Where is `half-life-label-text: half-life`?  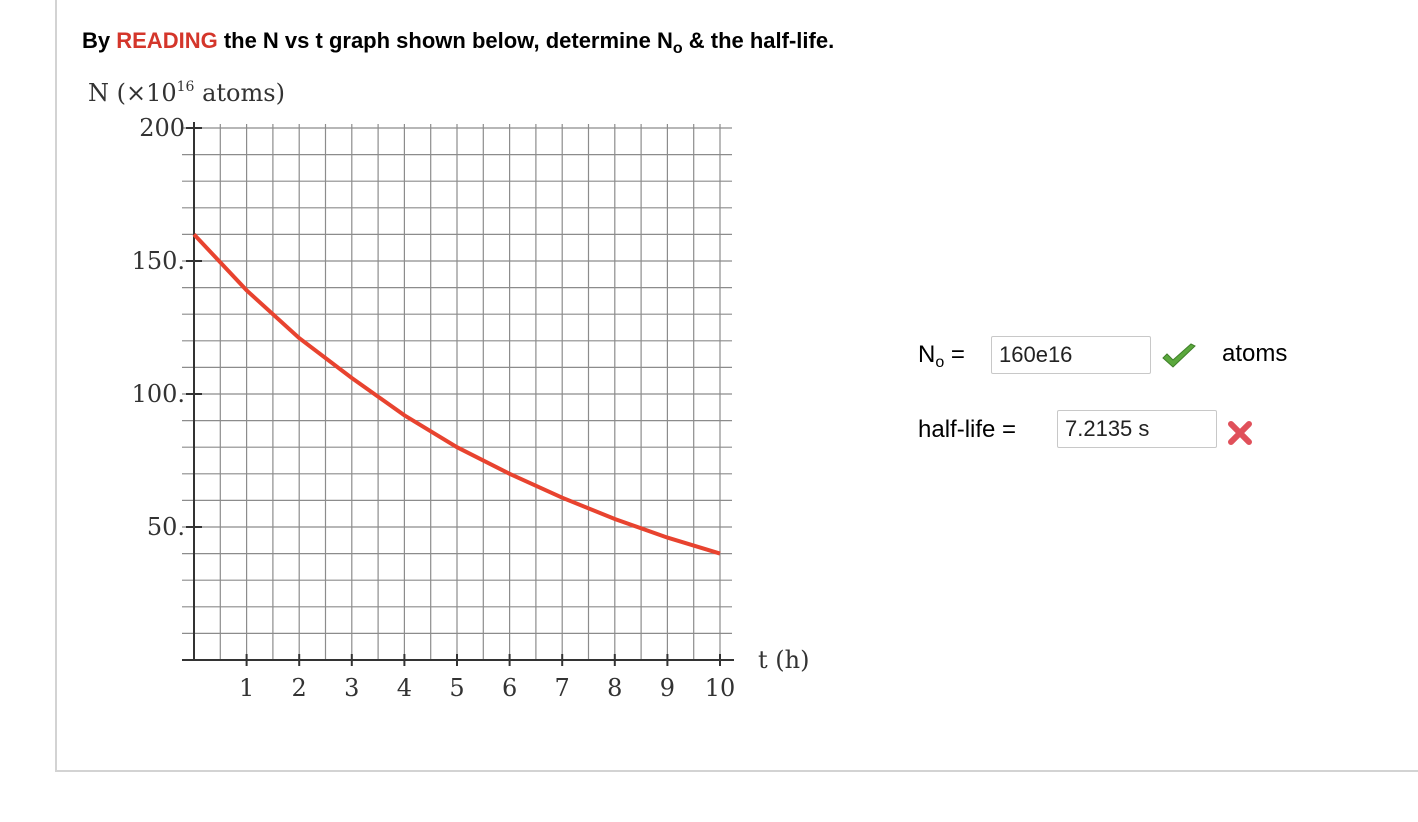
half-life-label-text: half-life is located at coordinates (957, 429).